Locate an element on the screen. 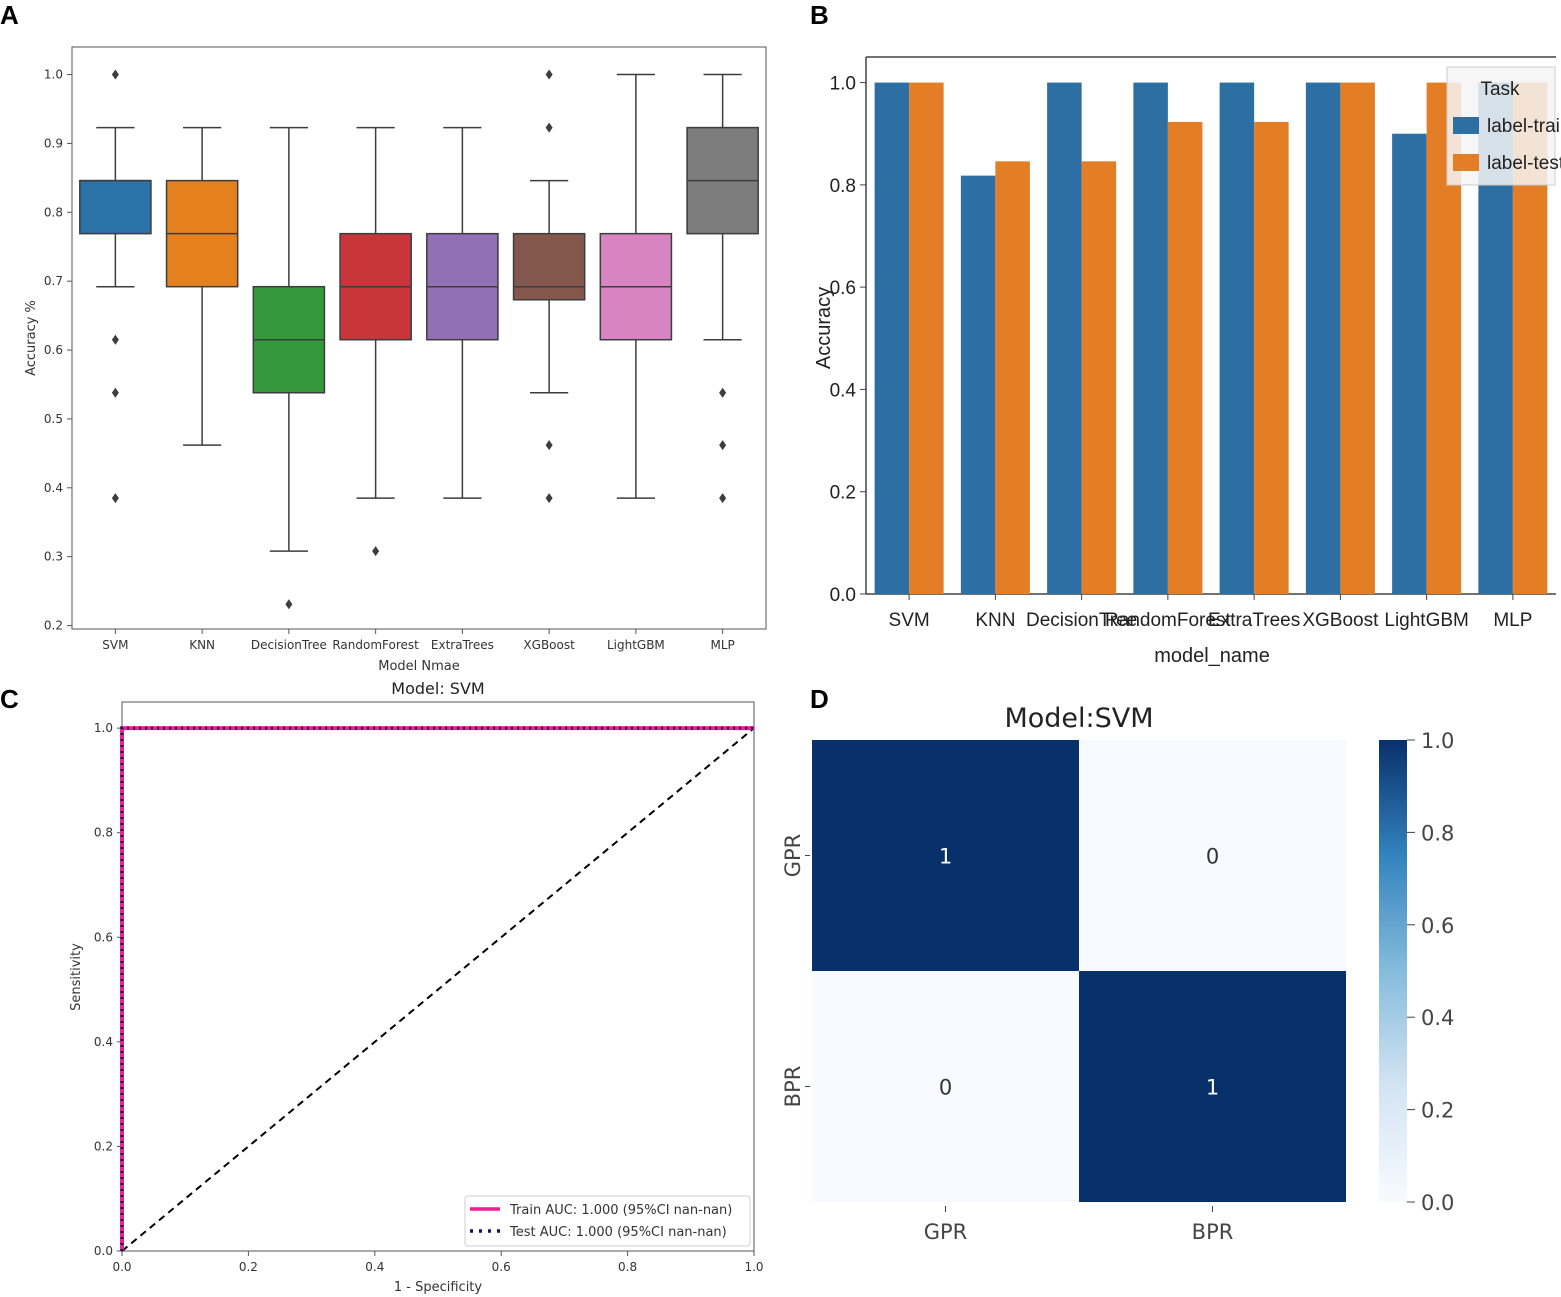 The image size is (1561, 1297). bar-label-test-XGBoost is located at coordinates (1357, 338).